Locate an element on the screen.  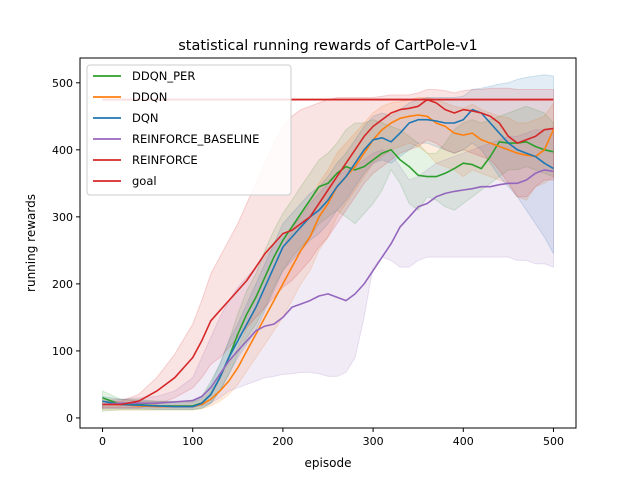
x-axis-ticks: 0 100 200 300 400 500 is located at coordinates (331, 438).